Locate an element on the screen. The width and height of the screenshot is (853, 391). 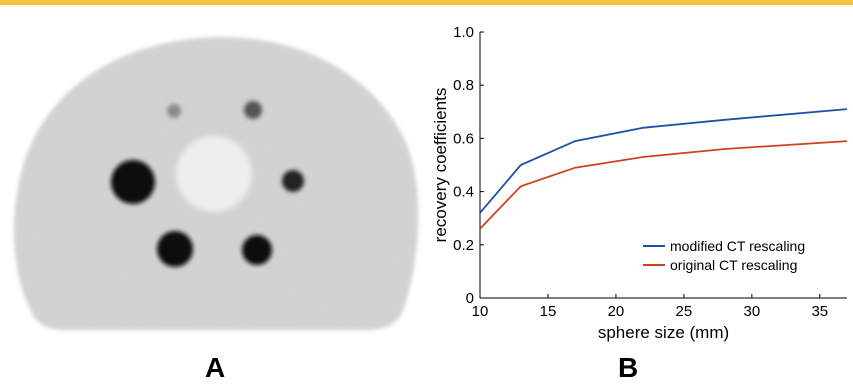
legend-label-2: original CT rescaling is located at coordinates (733, 265).